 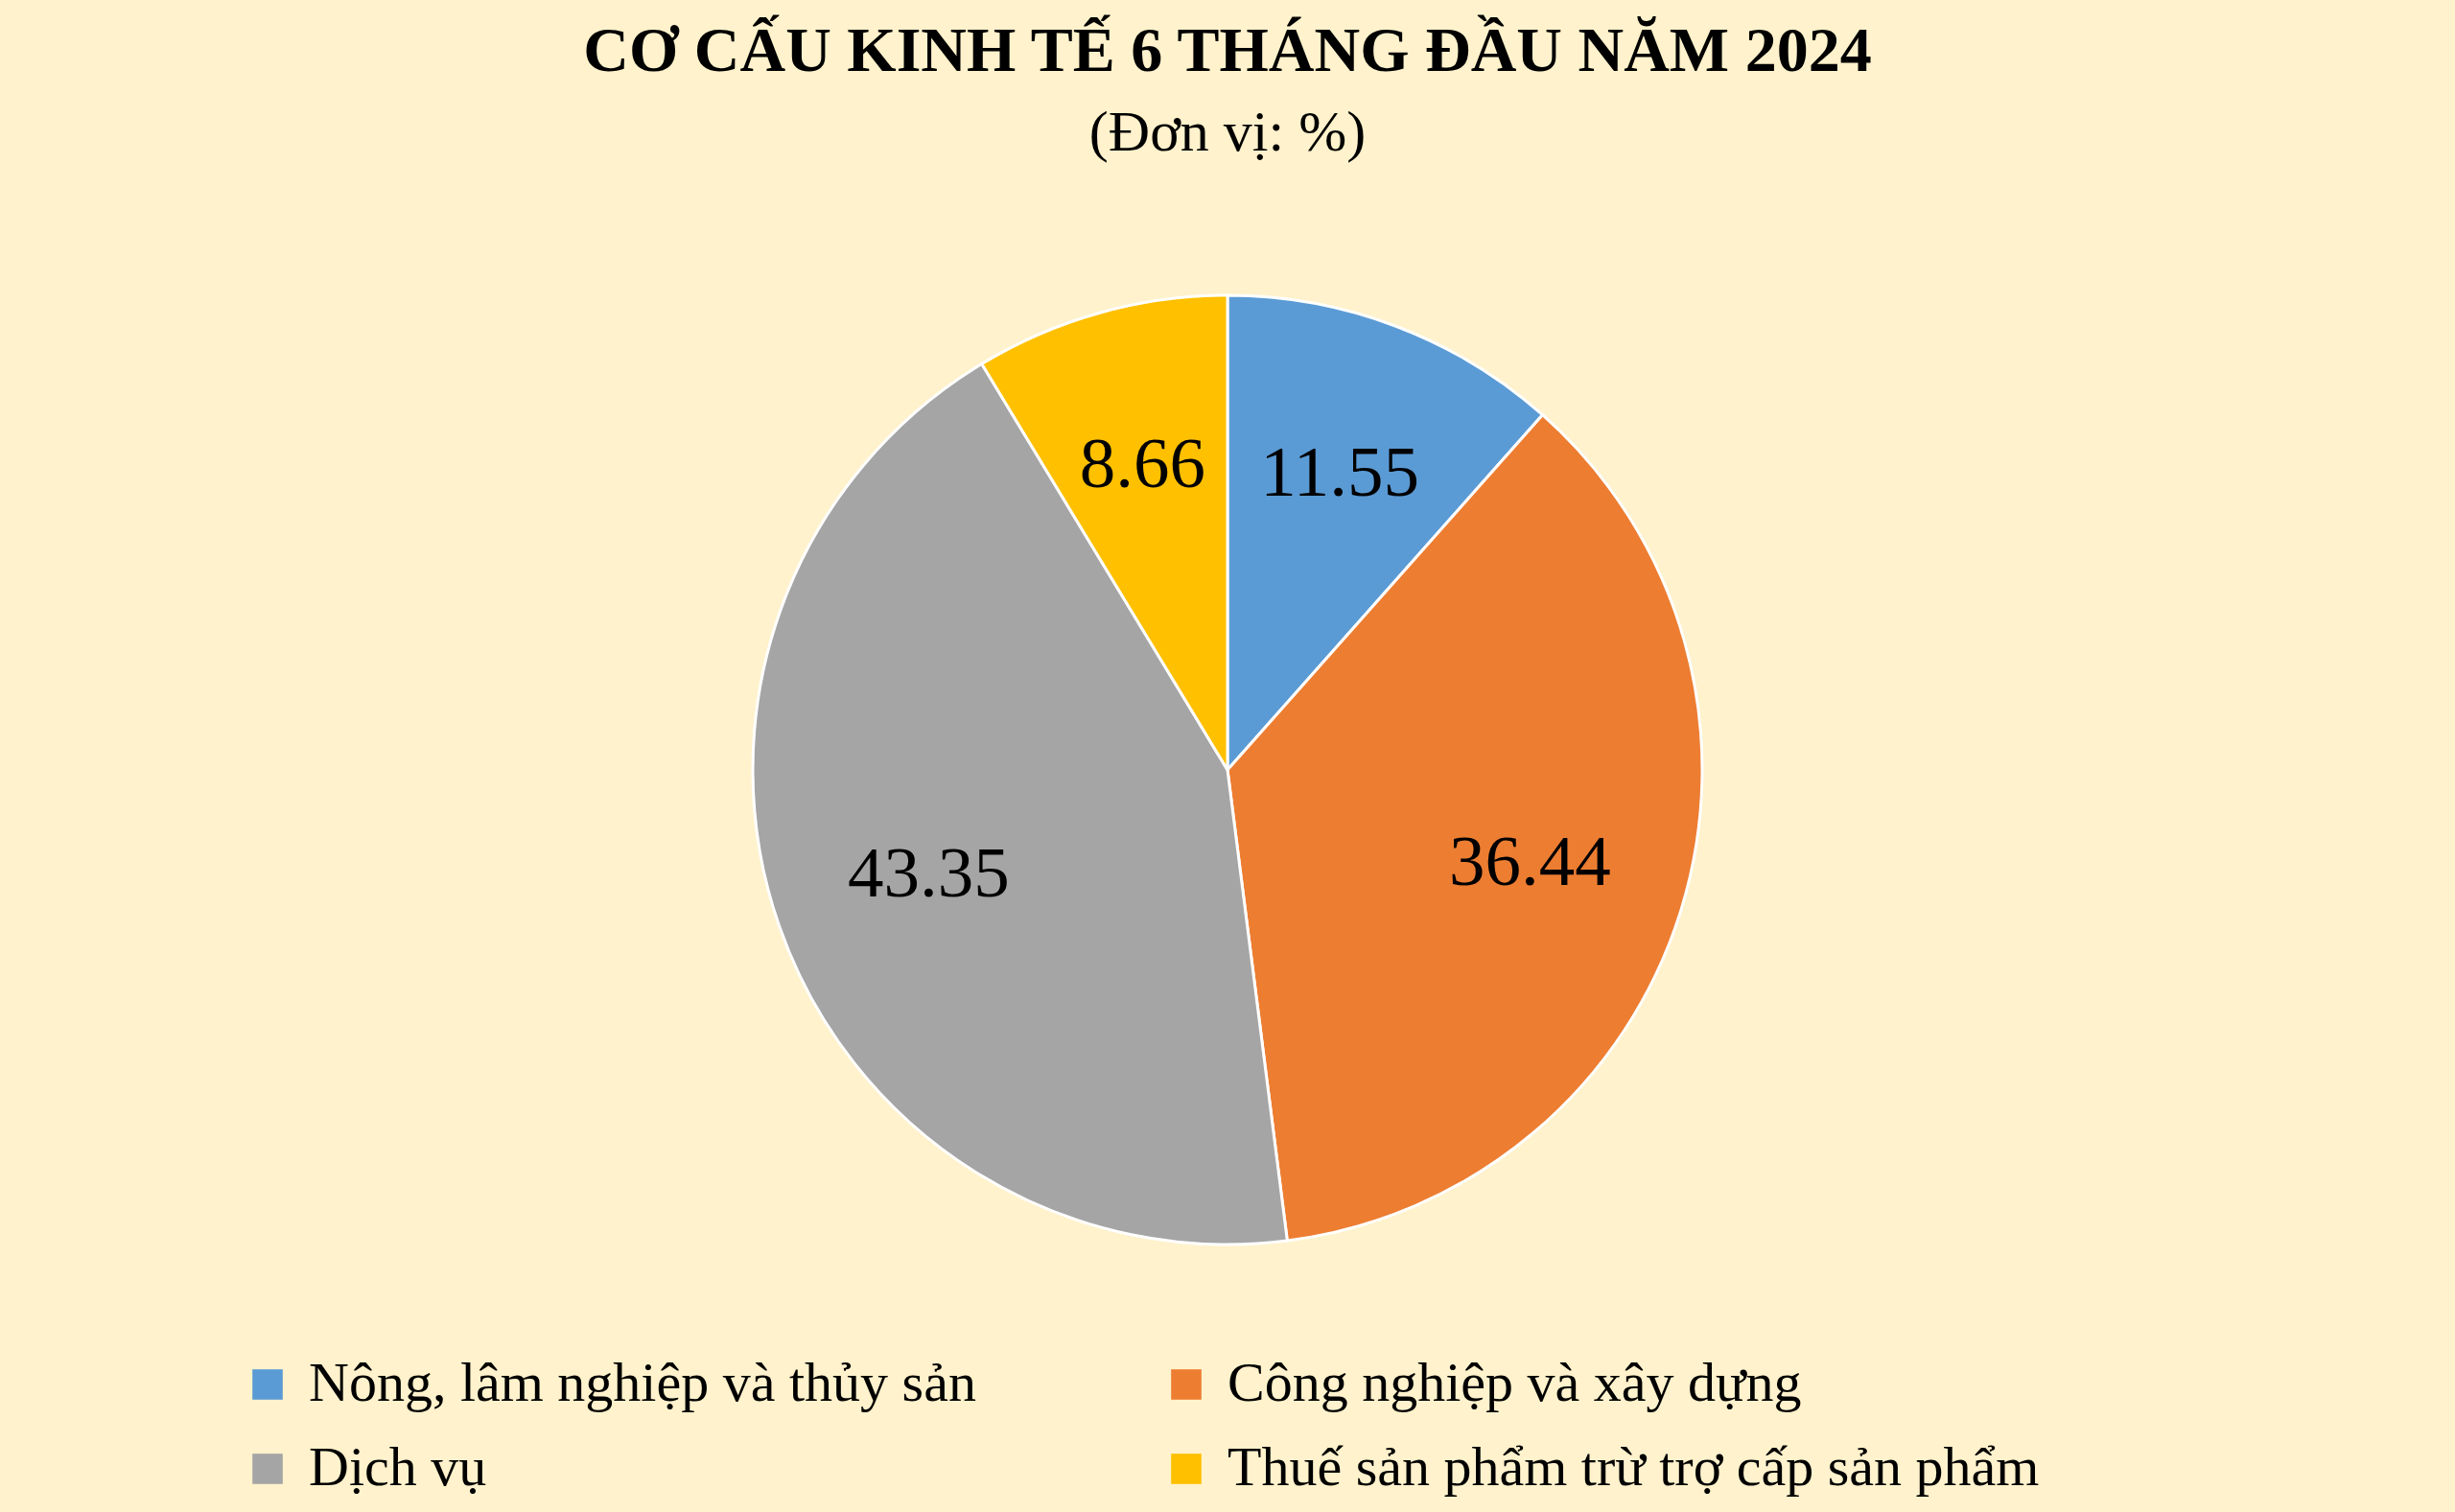 I want to click on data-label: 36.44, so click(x=1529, y=861).